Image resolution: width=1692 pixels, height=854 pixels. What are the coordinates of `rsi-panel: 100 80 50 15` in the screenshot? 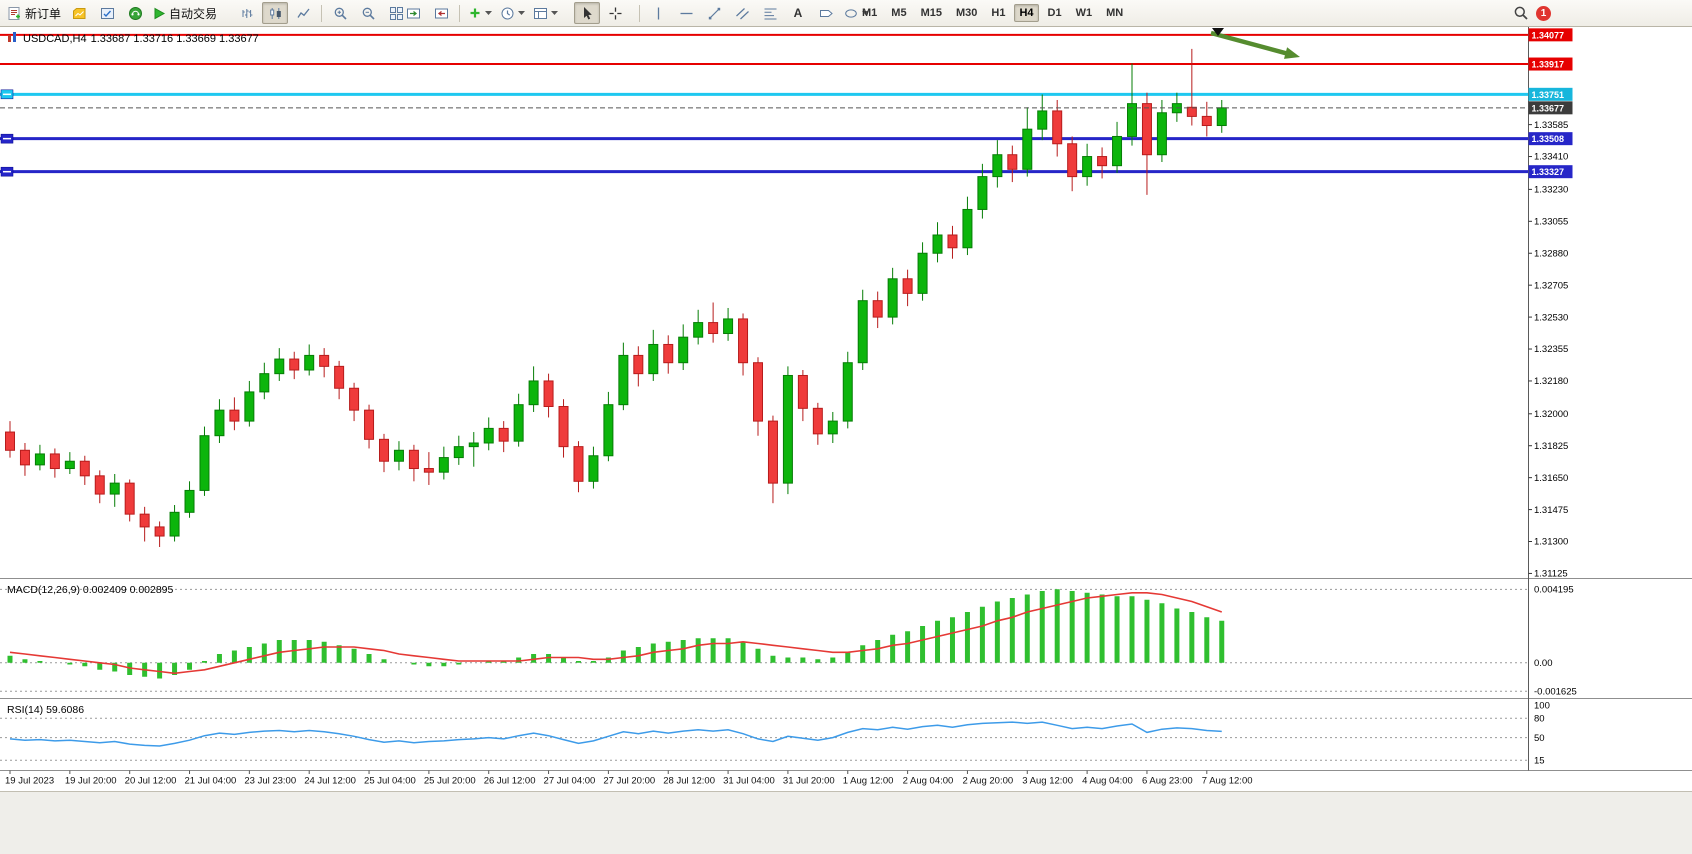 It's located at (775, 733).